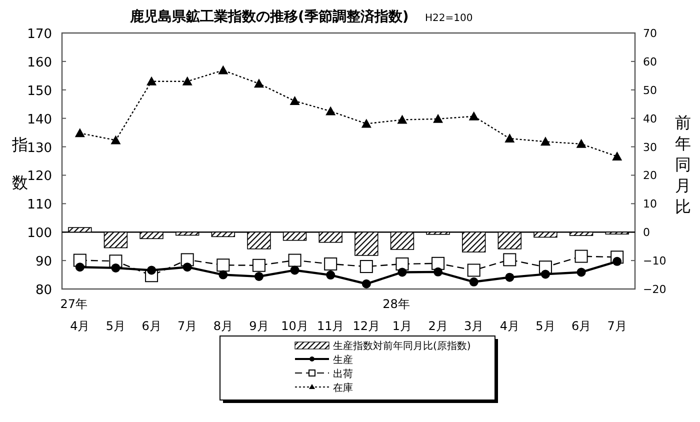  What do you see at coordinates (366, 326) in the screenshot?
I see `x-tick-label: 12月` at bounding box center [366, 326].